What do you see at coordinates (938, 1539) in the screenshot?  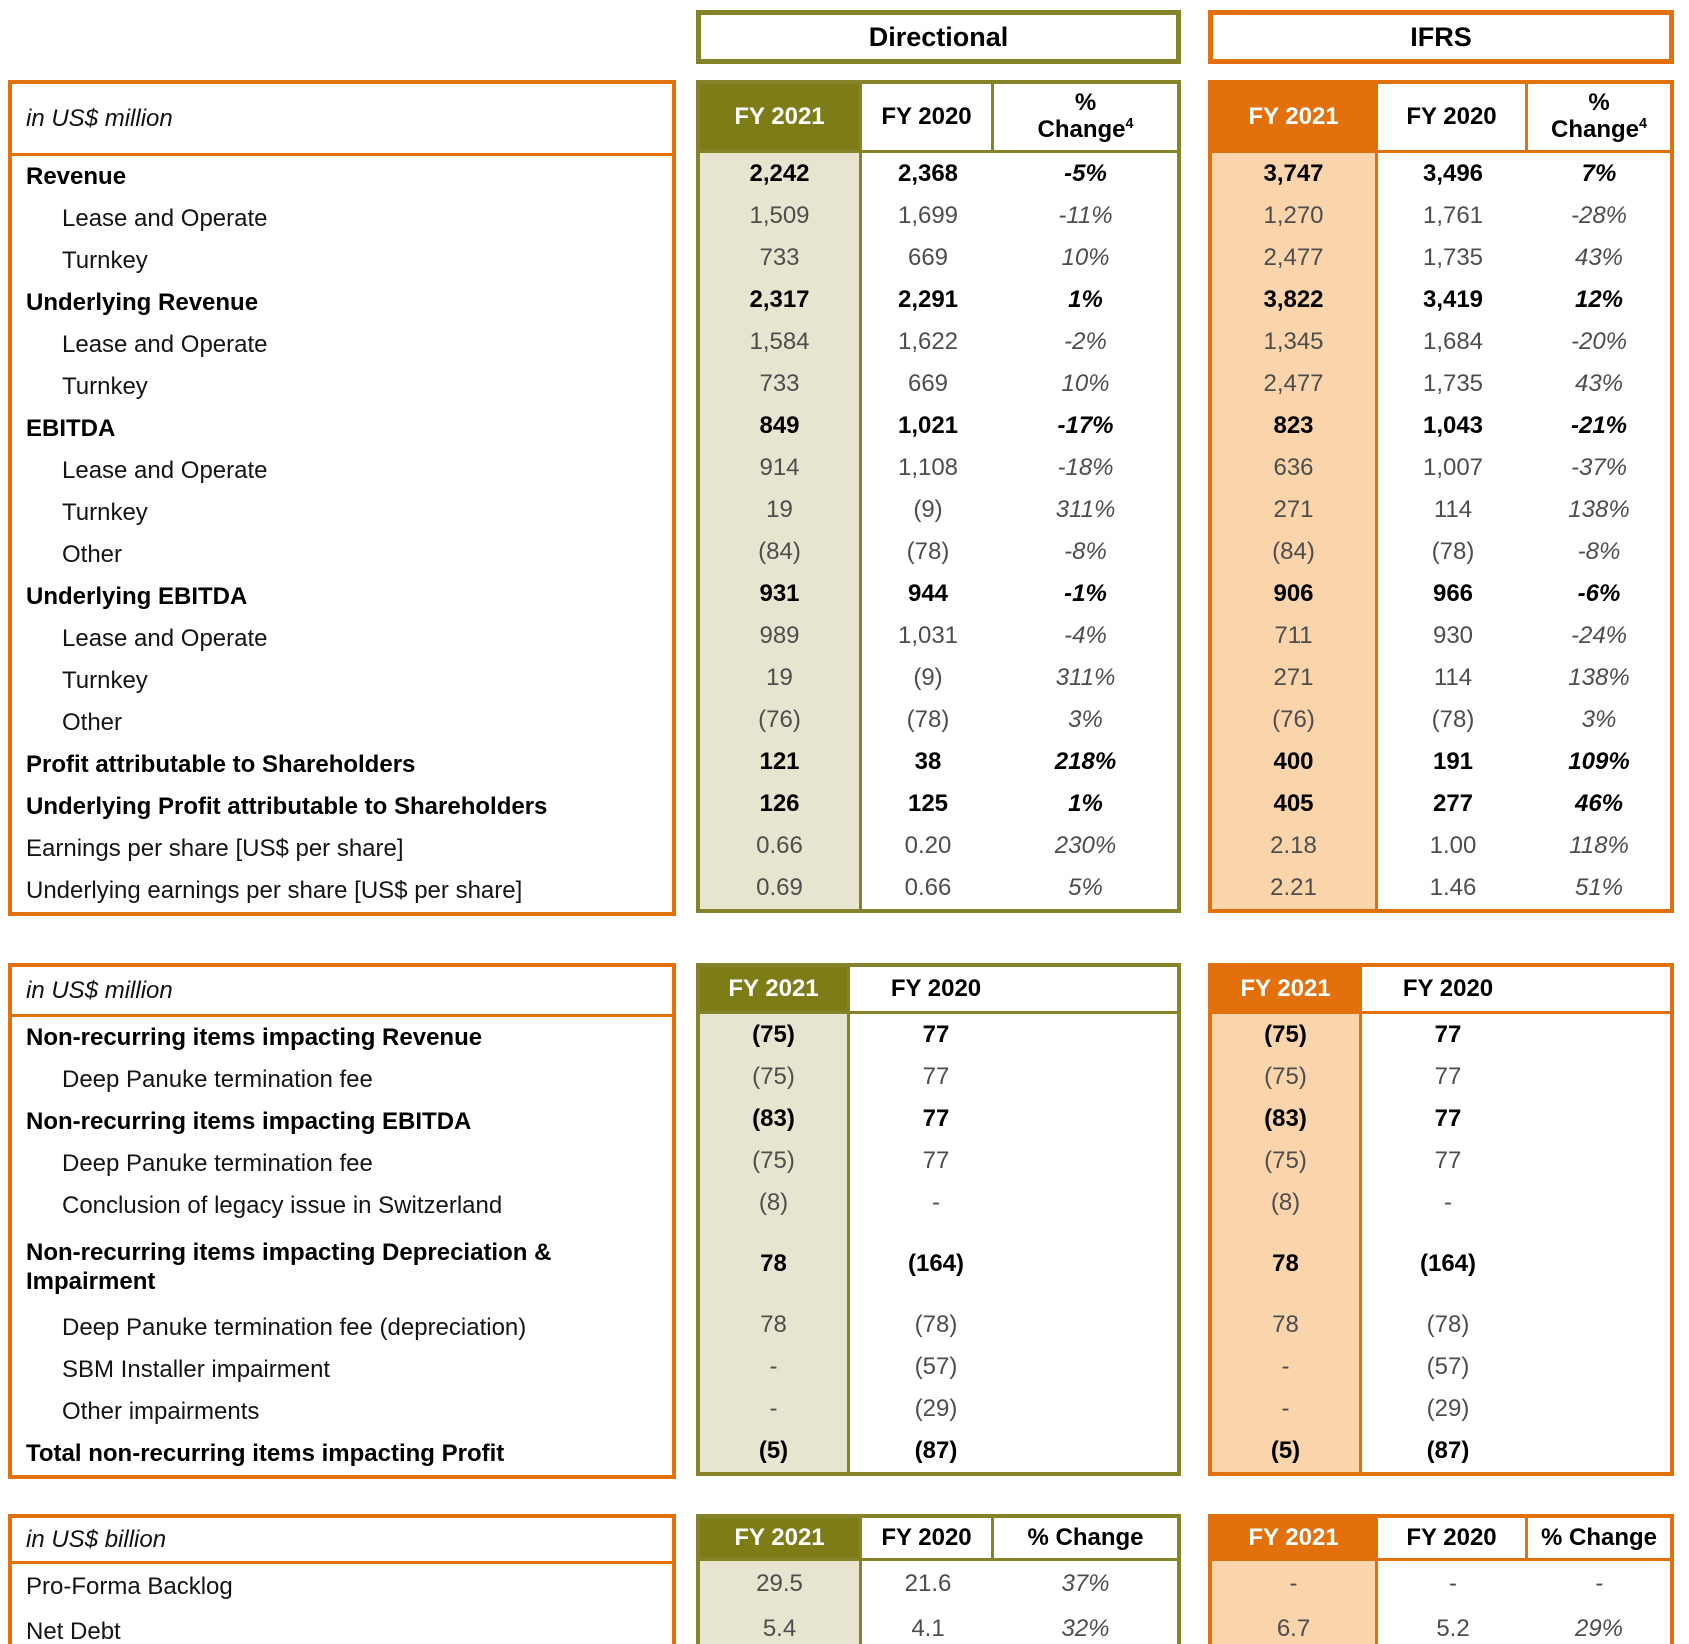 I see `directional-header-row: FY 2021 FY 2020% Change` at bounding box center [938, 1539].